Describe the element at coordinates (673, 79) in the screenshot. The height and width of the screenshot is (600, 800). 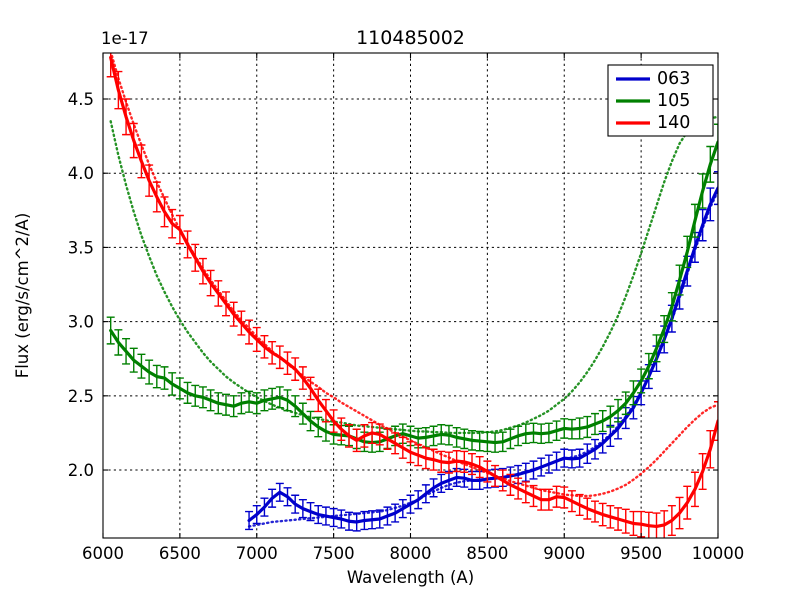
I see `legend-label-063: 063` at that location.